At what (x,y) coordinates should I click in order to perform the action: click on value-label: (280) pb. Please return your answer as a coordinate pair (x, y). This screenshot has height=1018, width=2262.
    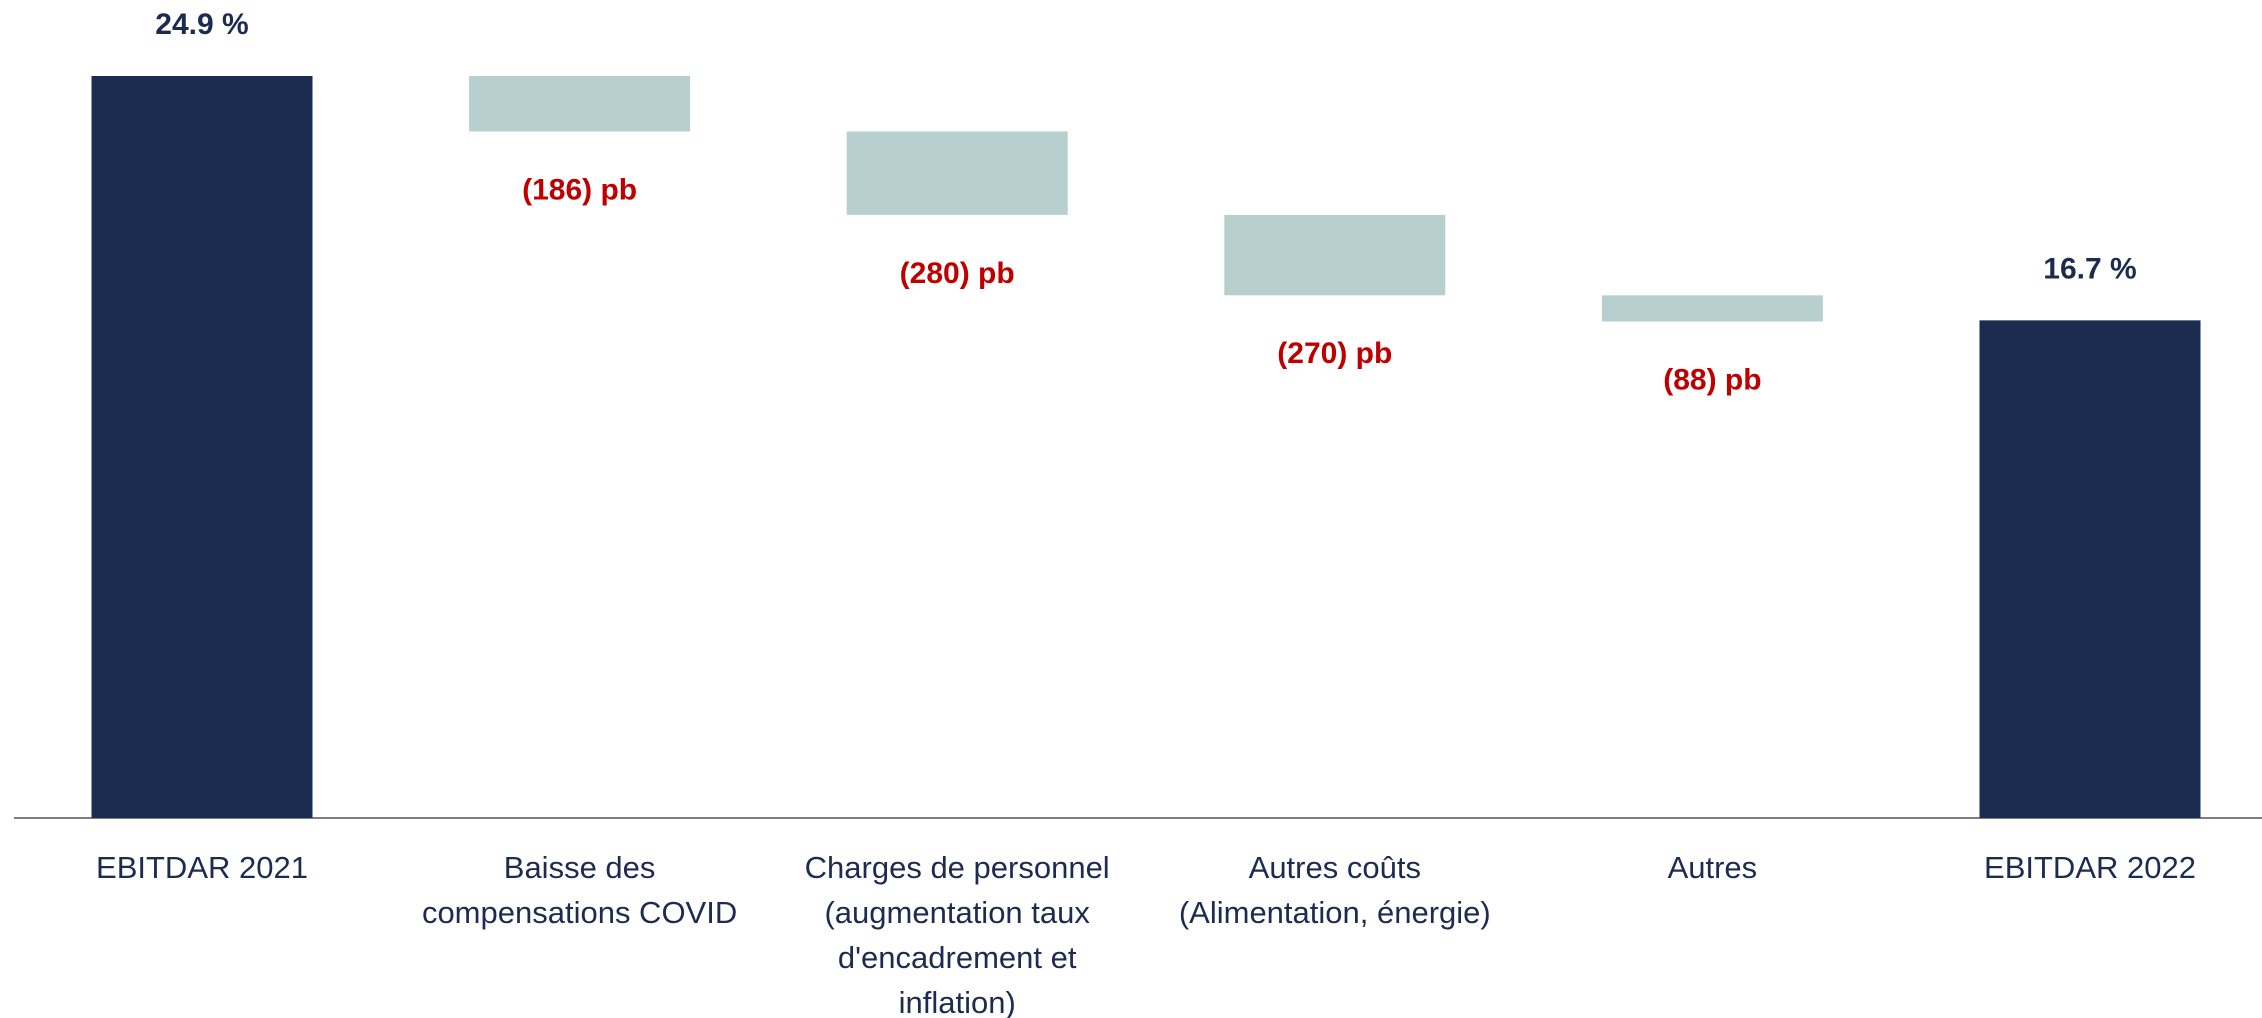
    Looking at the image, I should click on (957, 273).